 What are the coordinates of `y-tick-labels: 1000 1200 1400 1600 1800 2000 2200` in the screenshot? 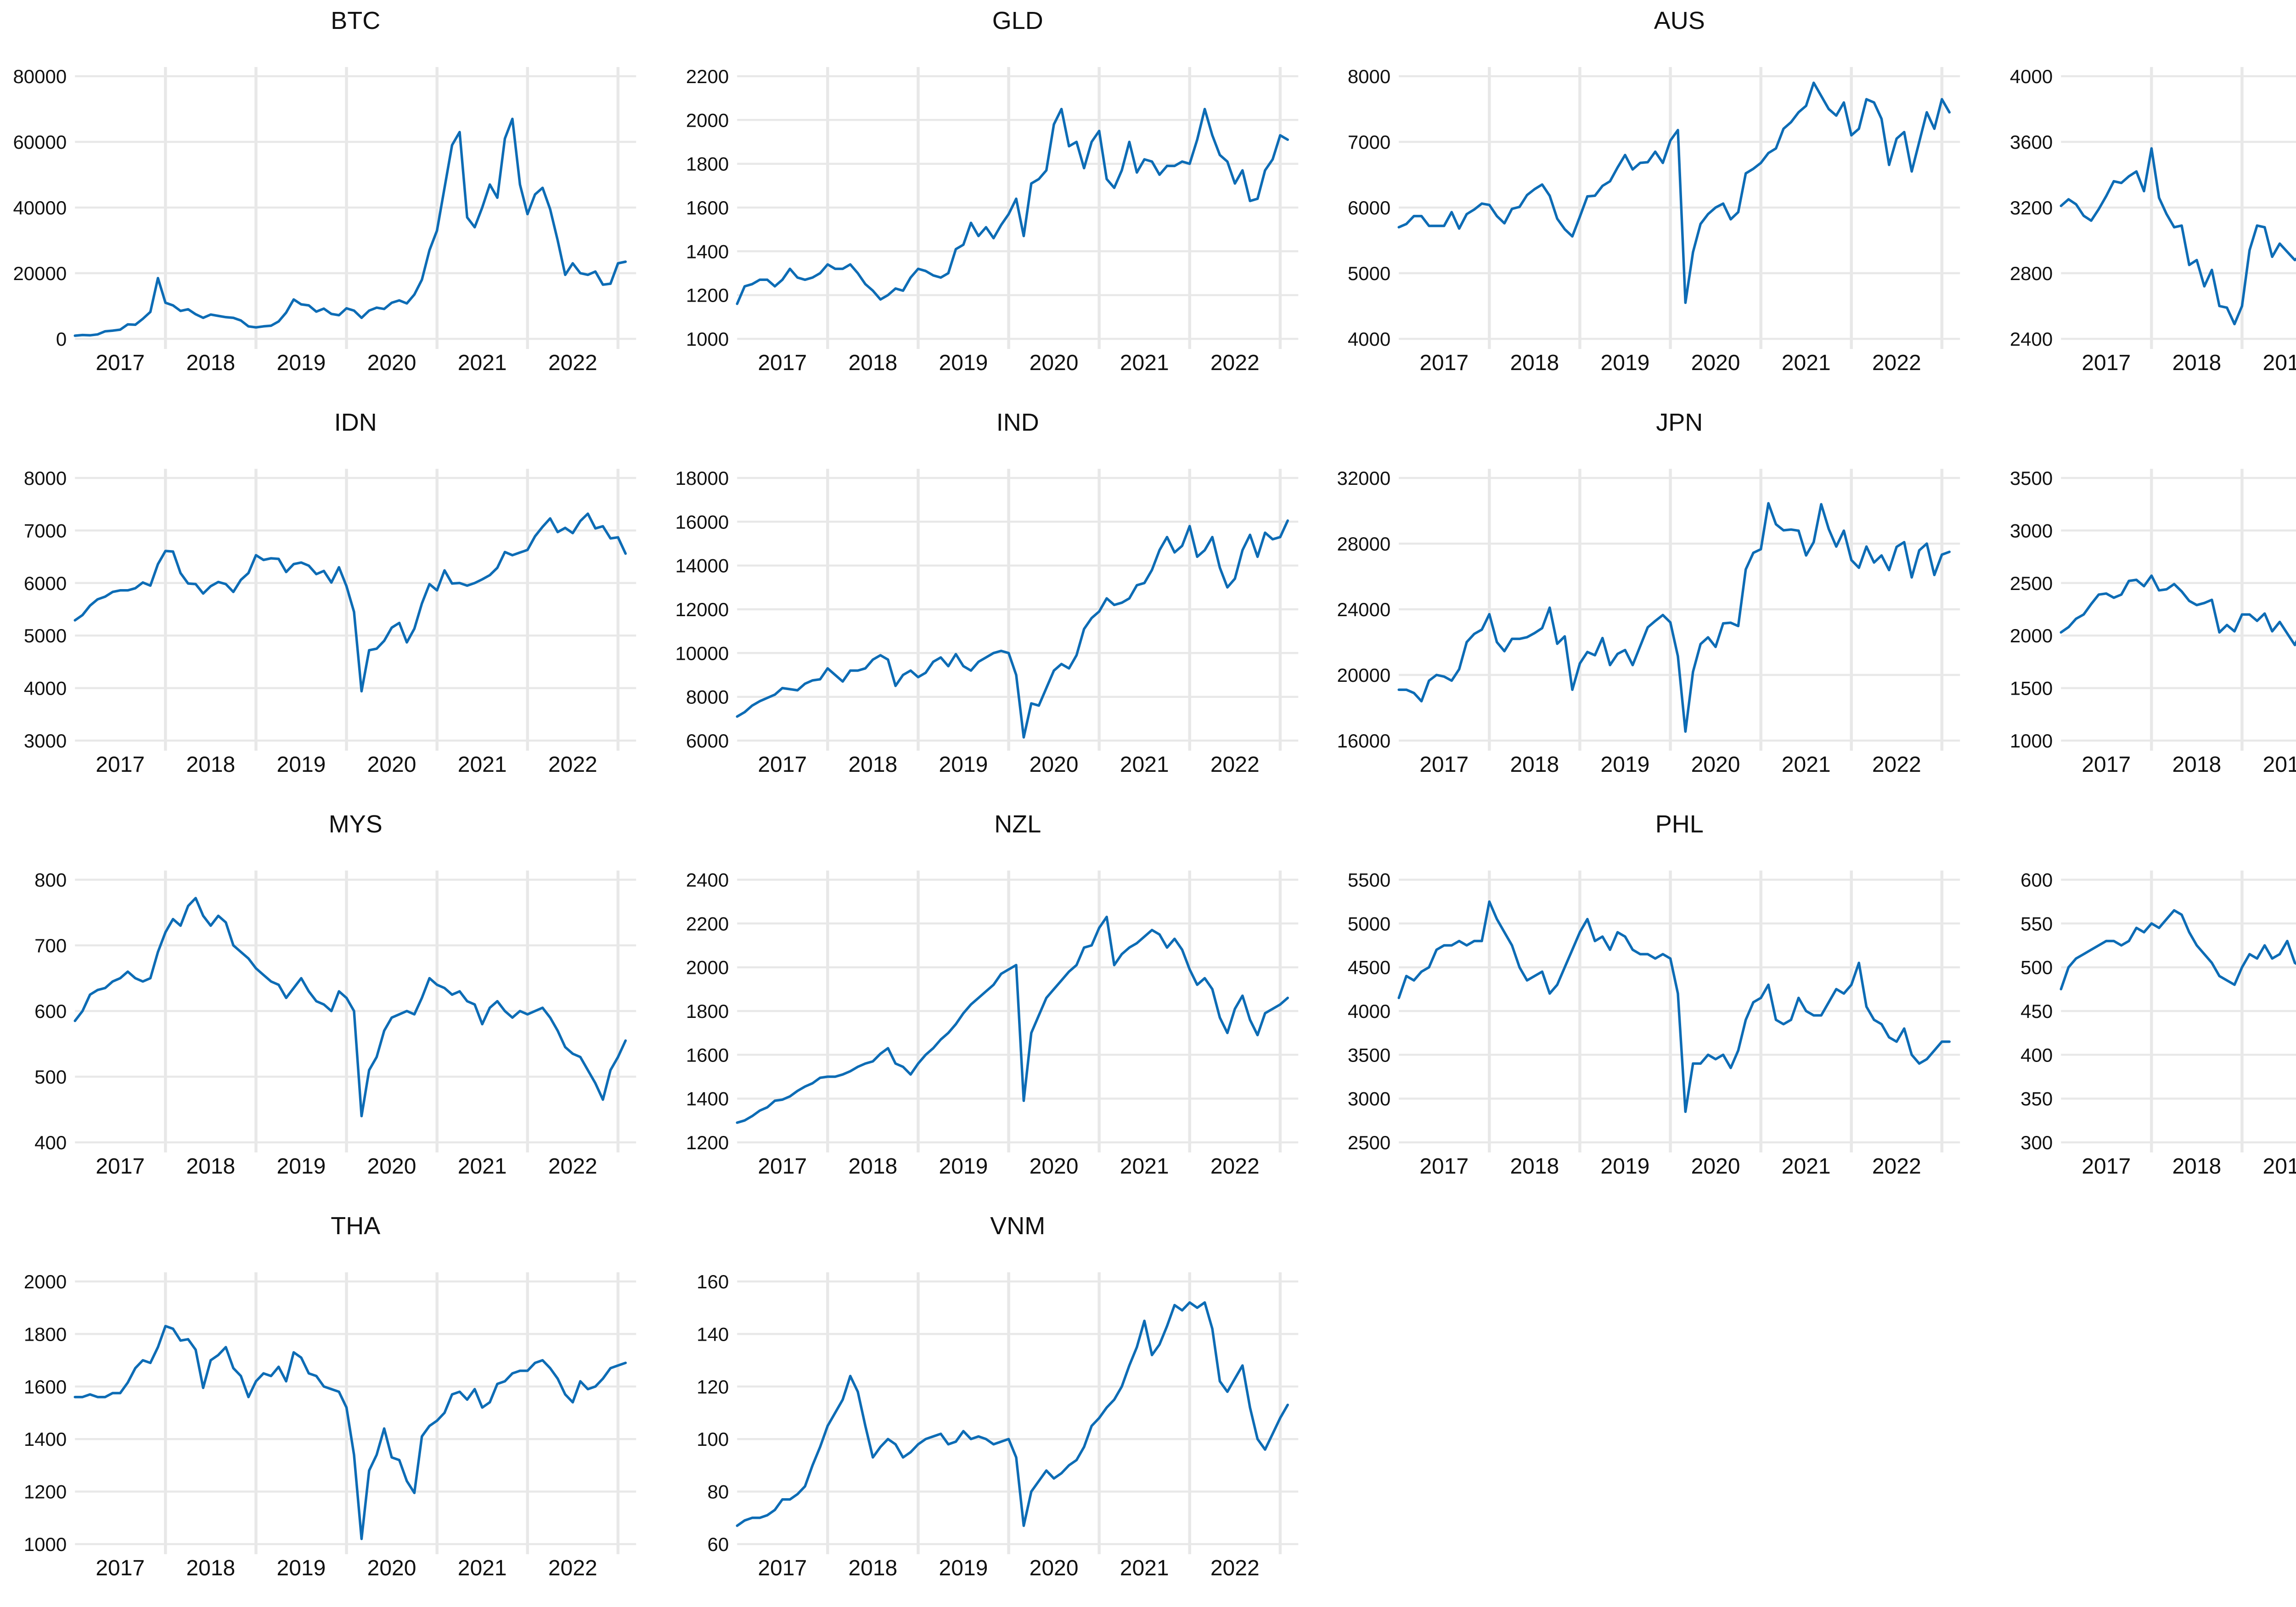 It's located at (707, 208).